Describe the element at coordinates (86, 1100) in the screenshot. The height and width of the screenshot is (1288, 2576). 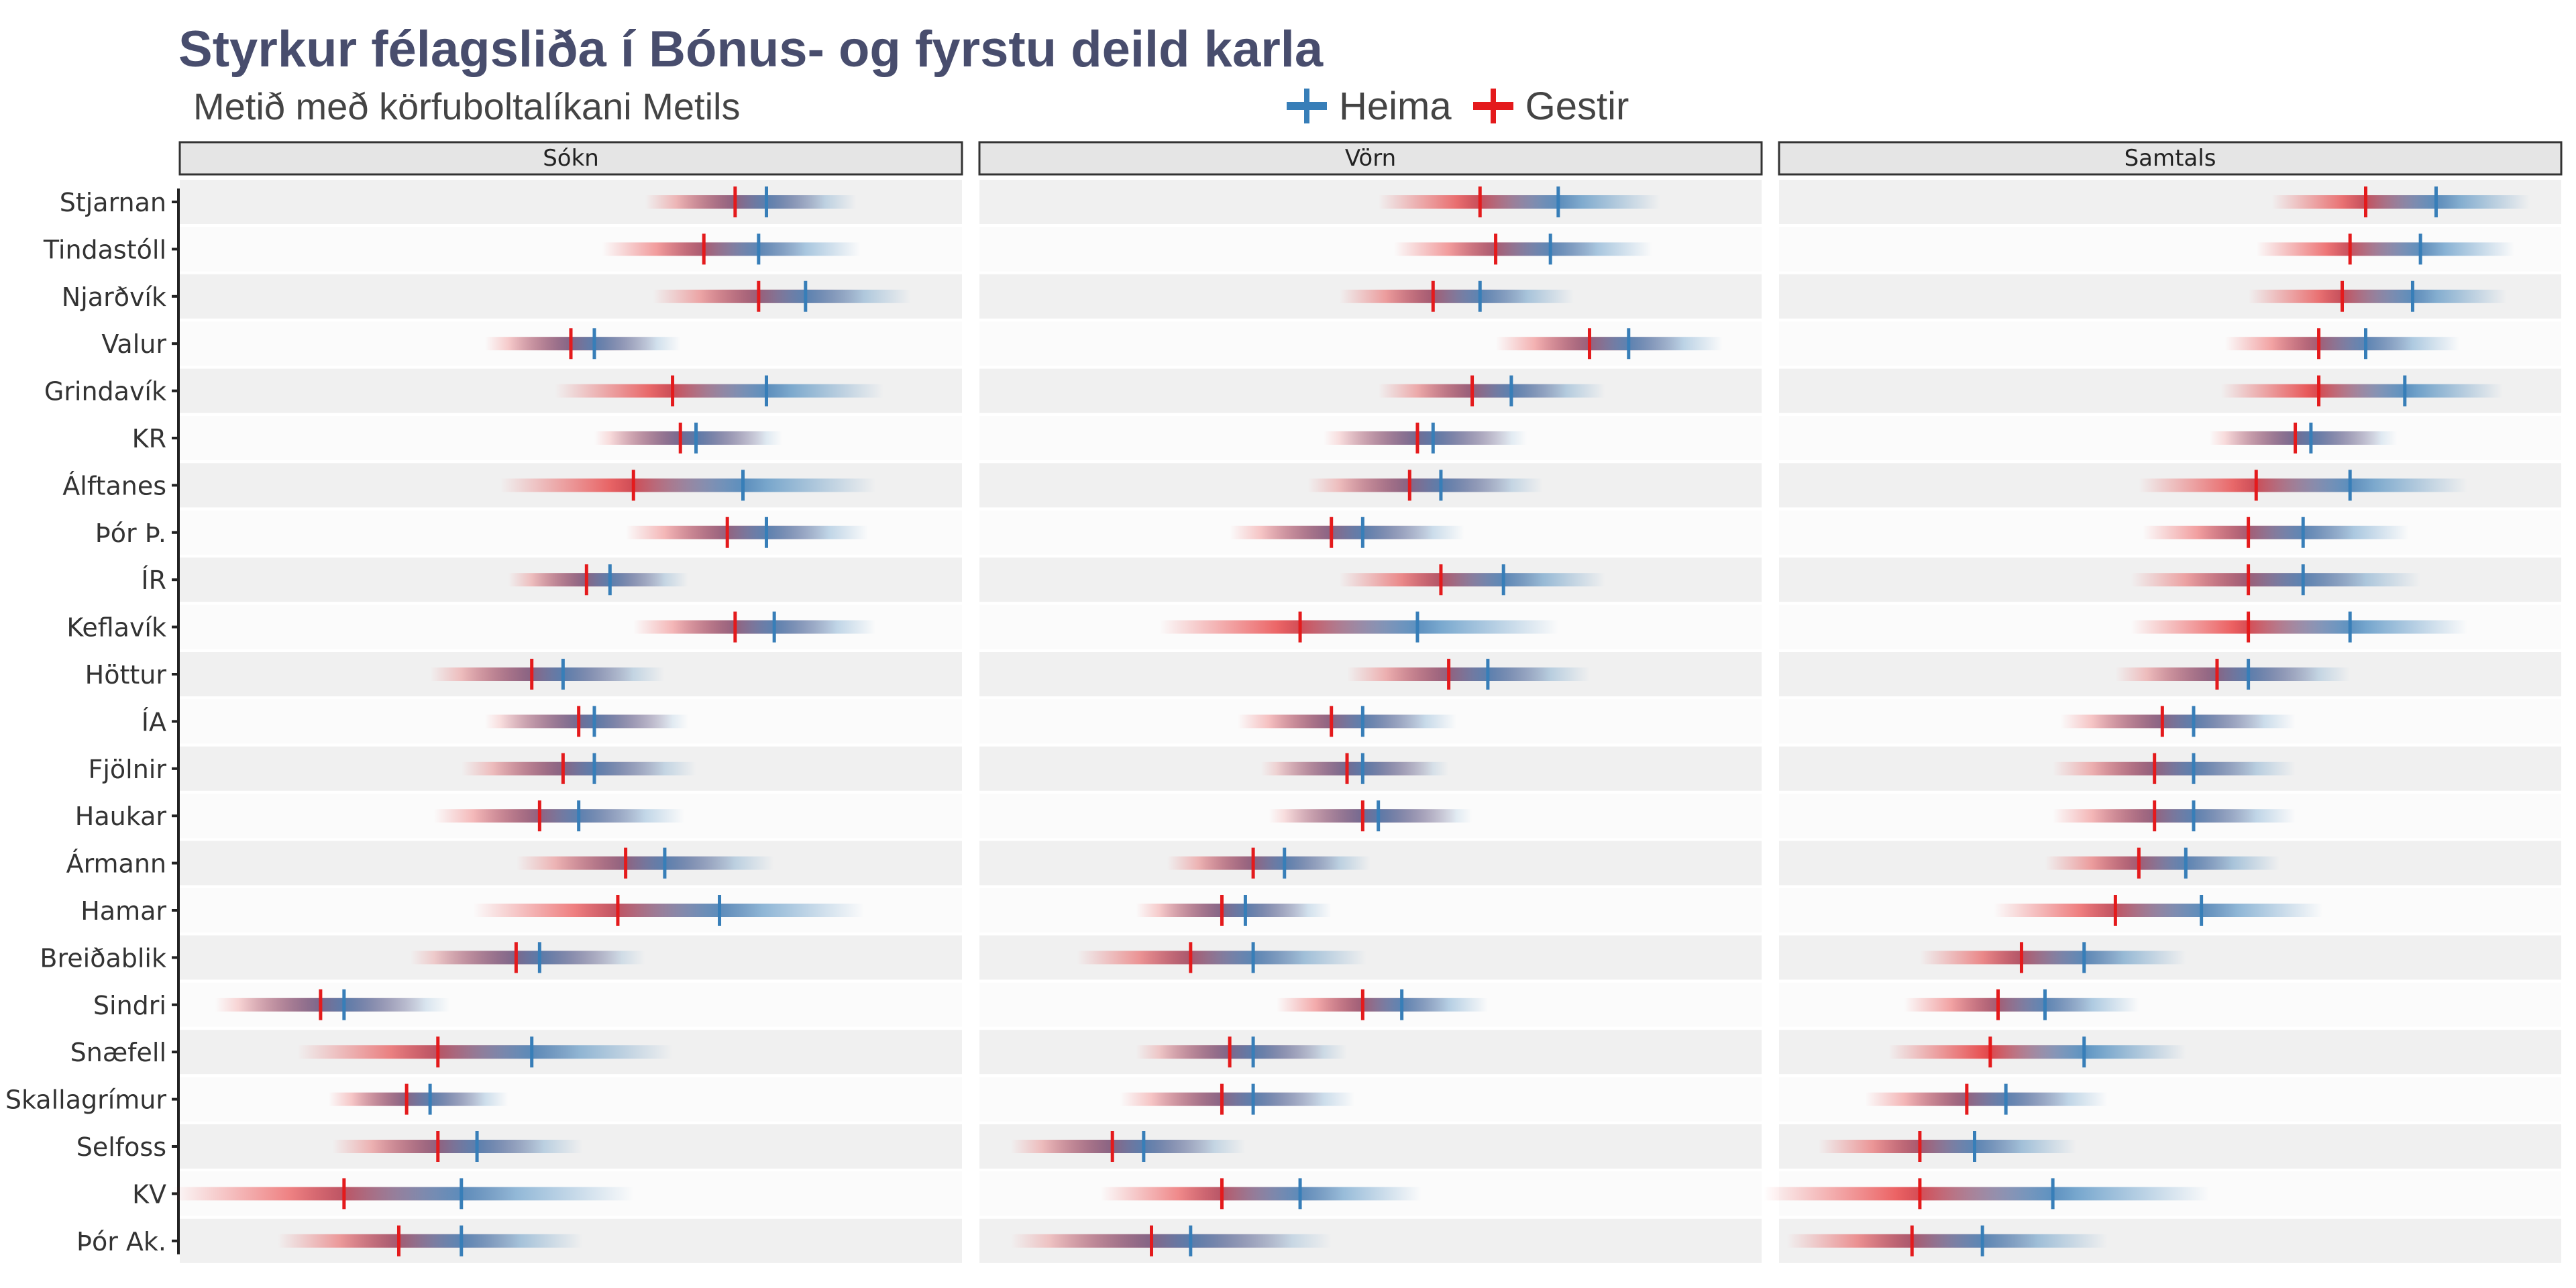
I see `team-label-skallagrimur: Skallagrímur` at that location.